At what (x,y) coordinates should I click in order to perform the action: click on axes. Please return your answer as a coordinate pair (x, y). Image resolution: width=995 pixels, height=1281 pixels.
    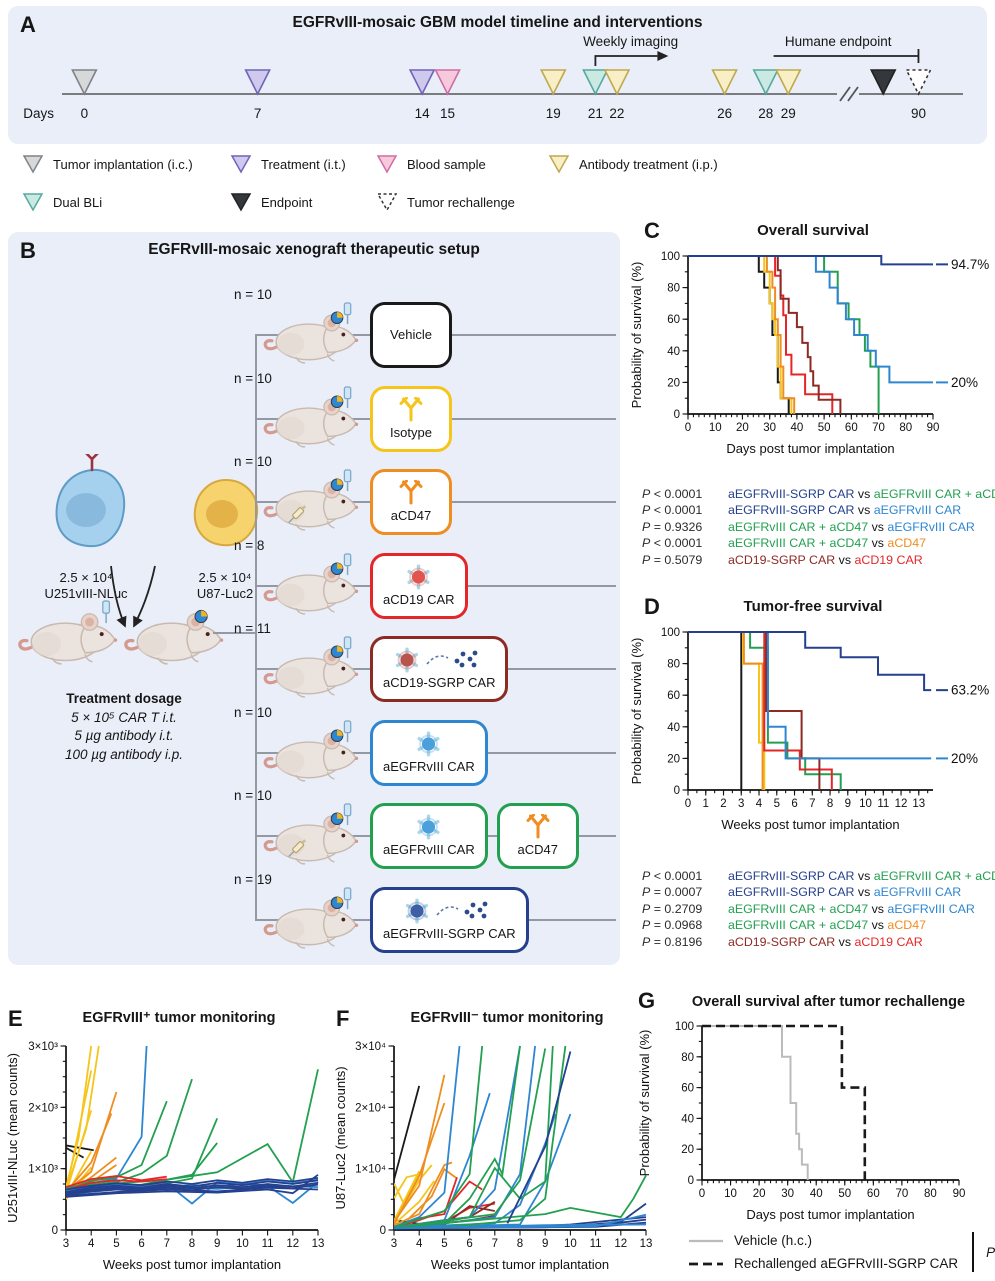
    Looking at the image, I should click on (810, 711).